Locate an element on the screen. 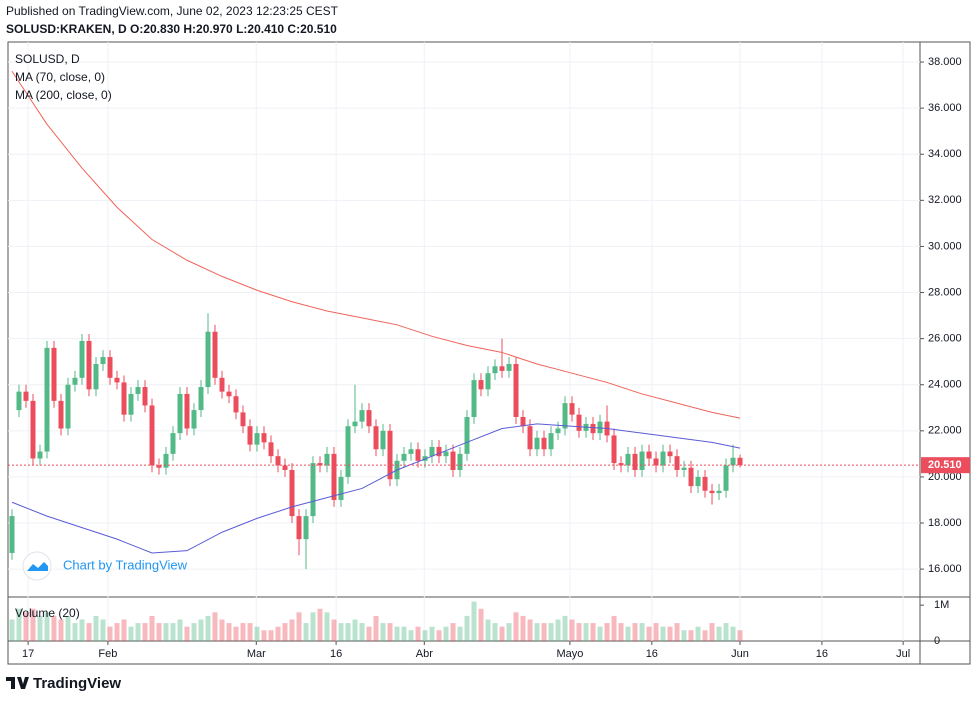  volume-tick-label: 0 is located at coordinates (937, 641).